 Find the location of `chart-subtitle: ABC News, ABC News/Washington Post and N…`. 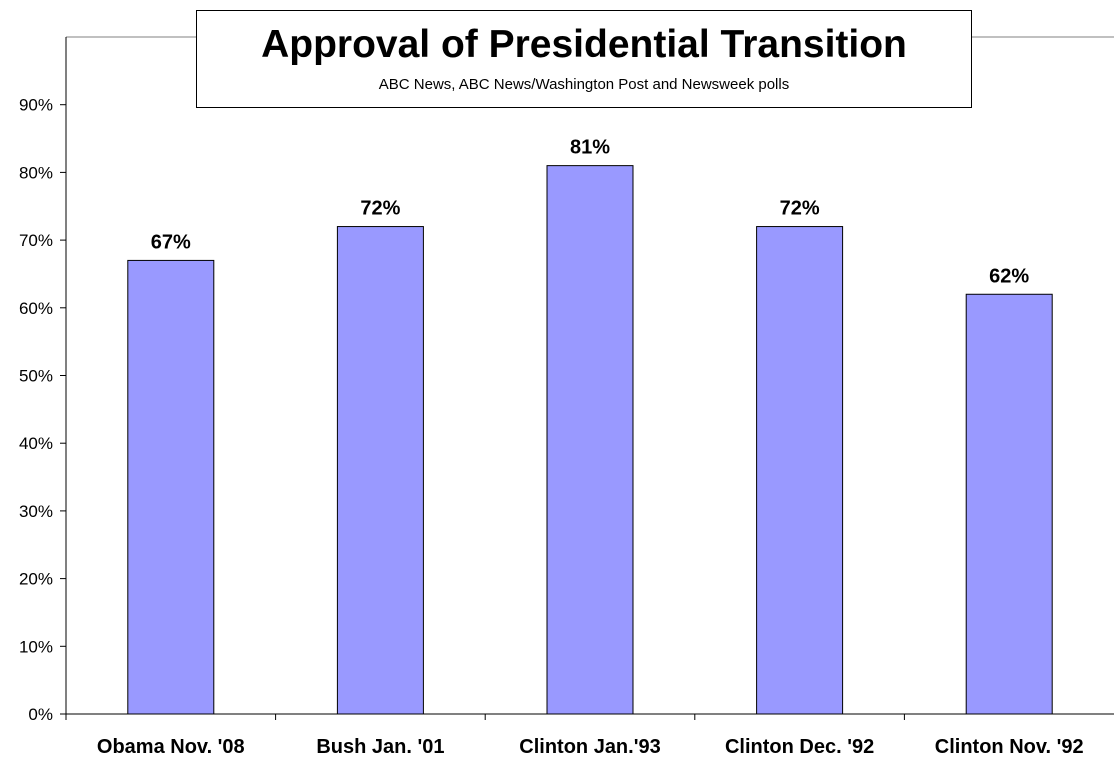

chart-subtitle: ABC News, ABC News/Washington Post and N… is located at coordinates (584, 84).